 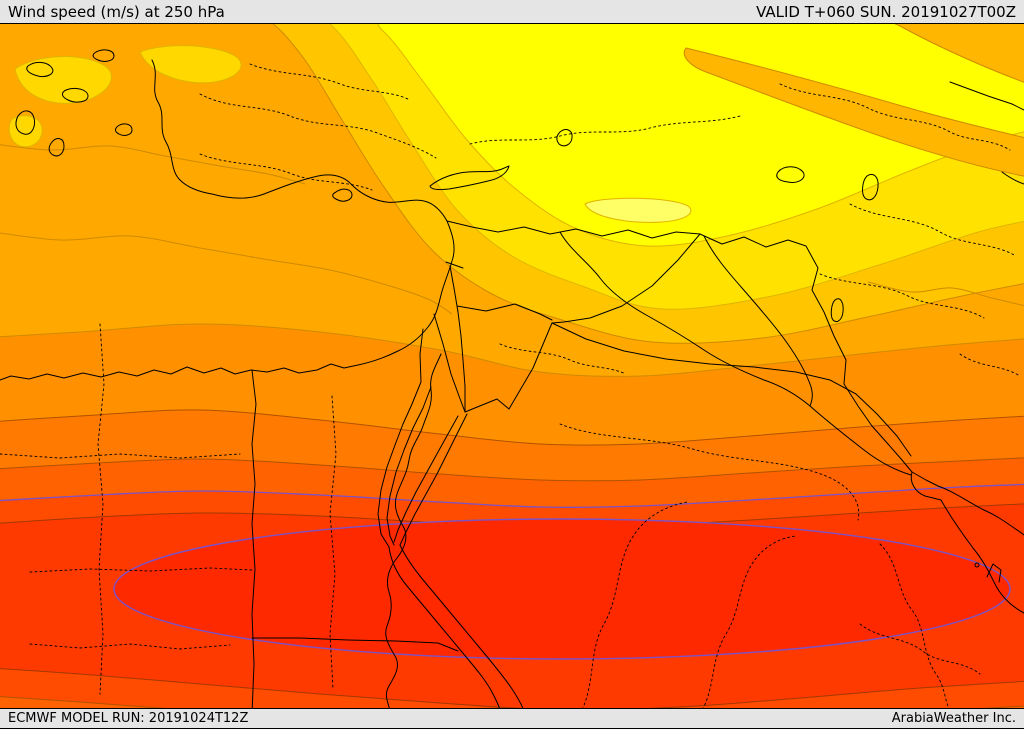 I want to click on coastline-turkey-west, so click(x=182, y=127).